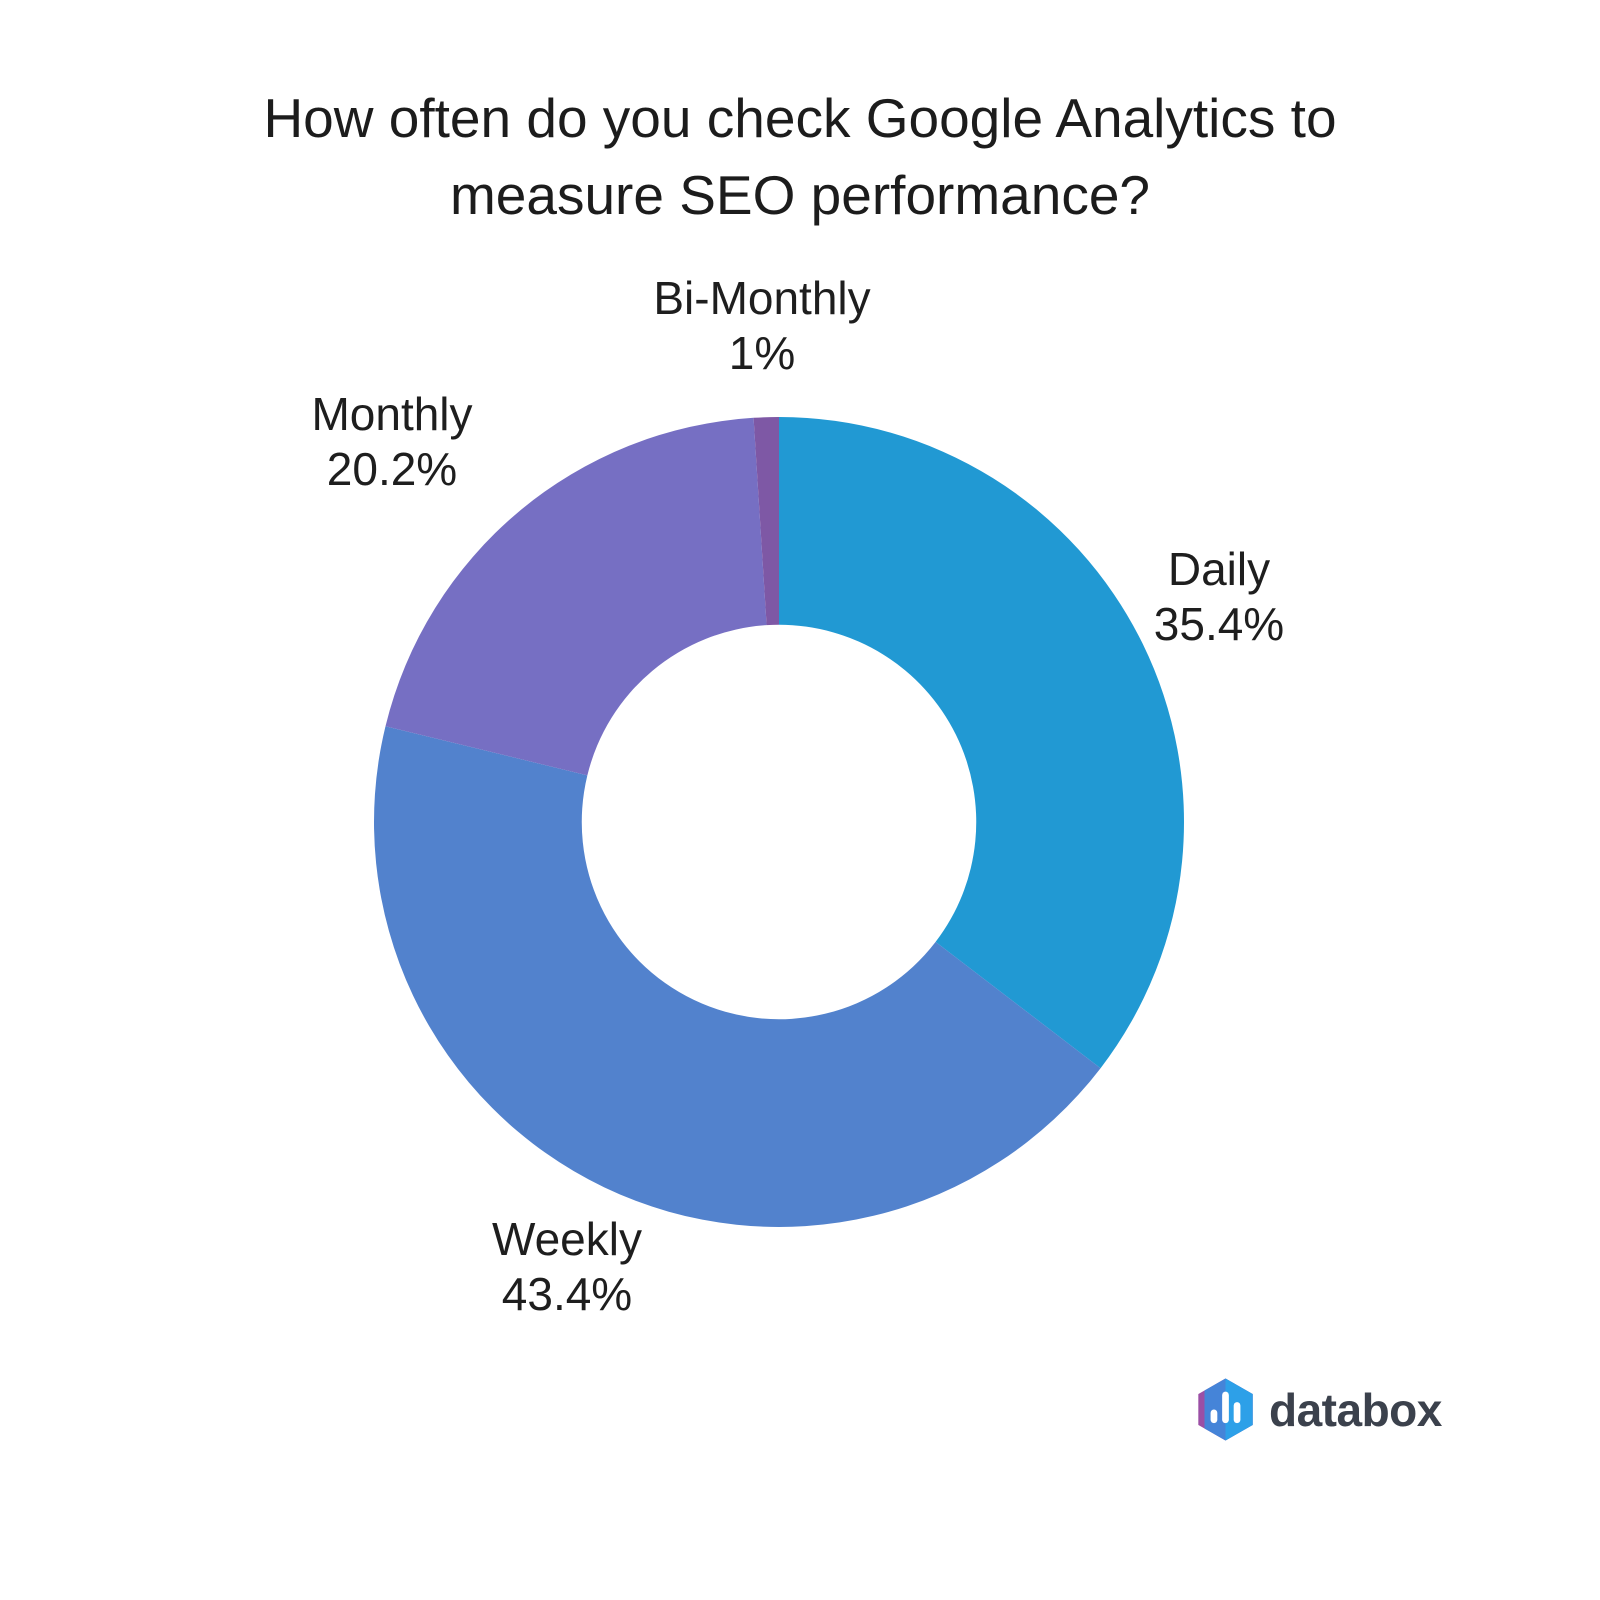 The width and height of the screenshot is (1600, 1600). I want to click on slice-pct-text: 20.2%, so click(392, 469).